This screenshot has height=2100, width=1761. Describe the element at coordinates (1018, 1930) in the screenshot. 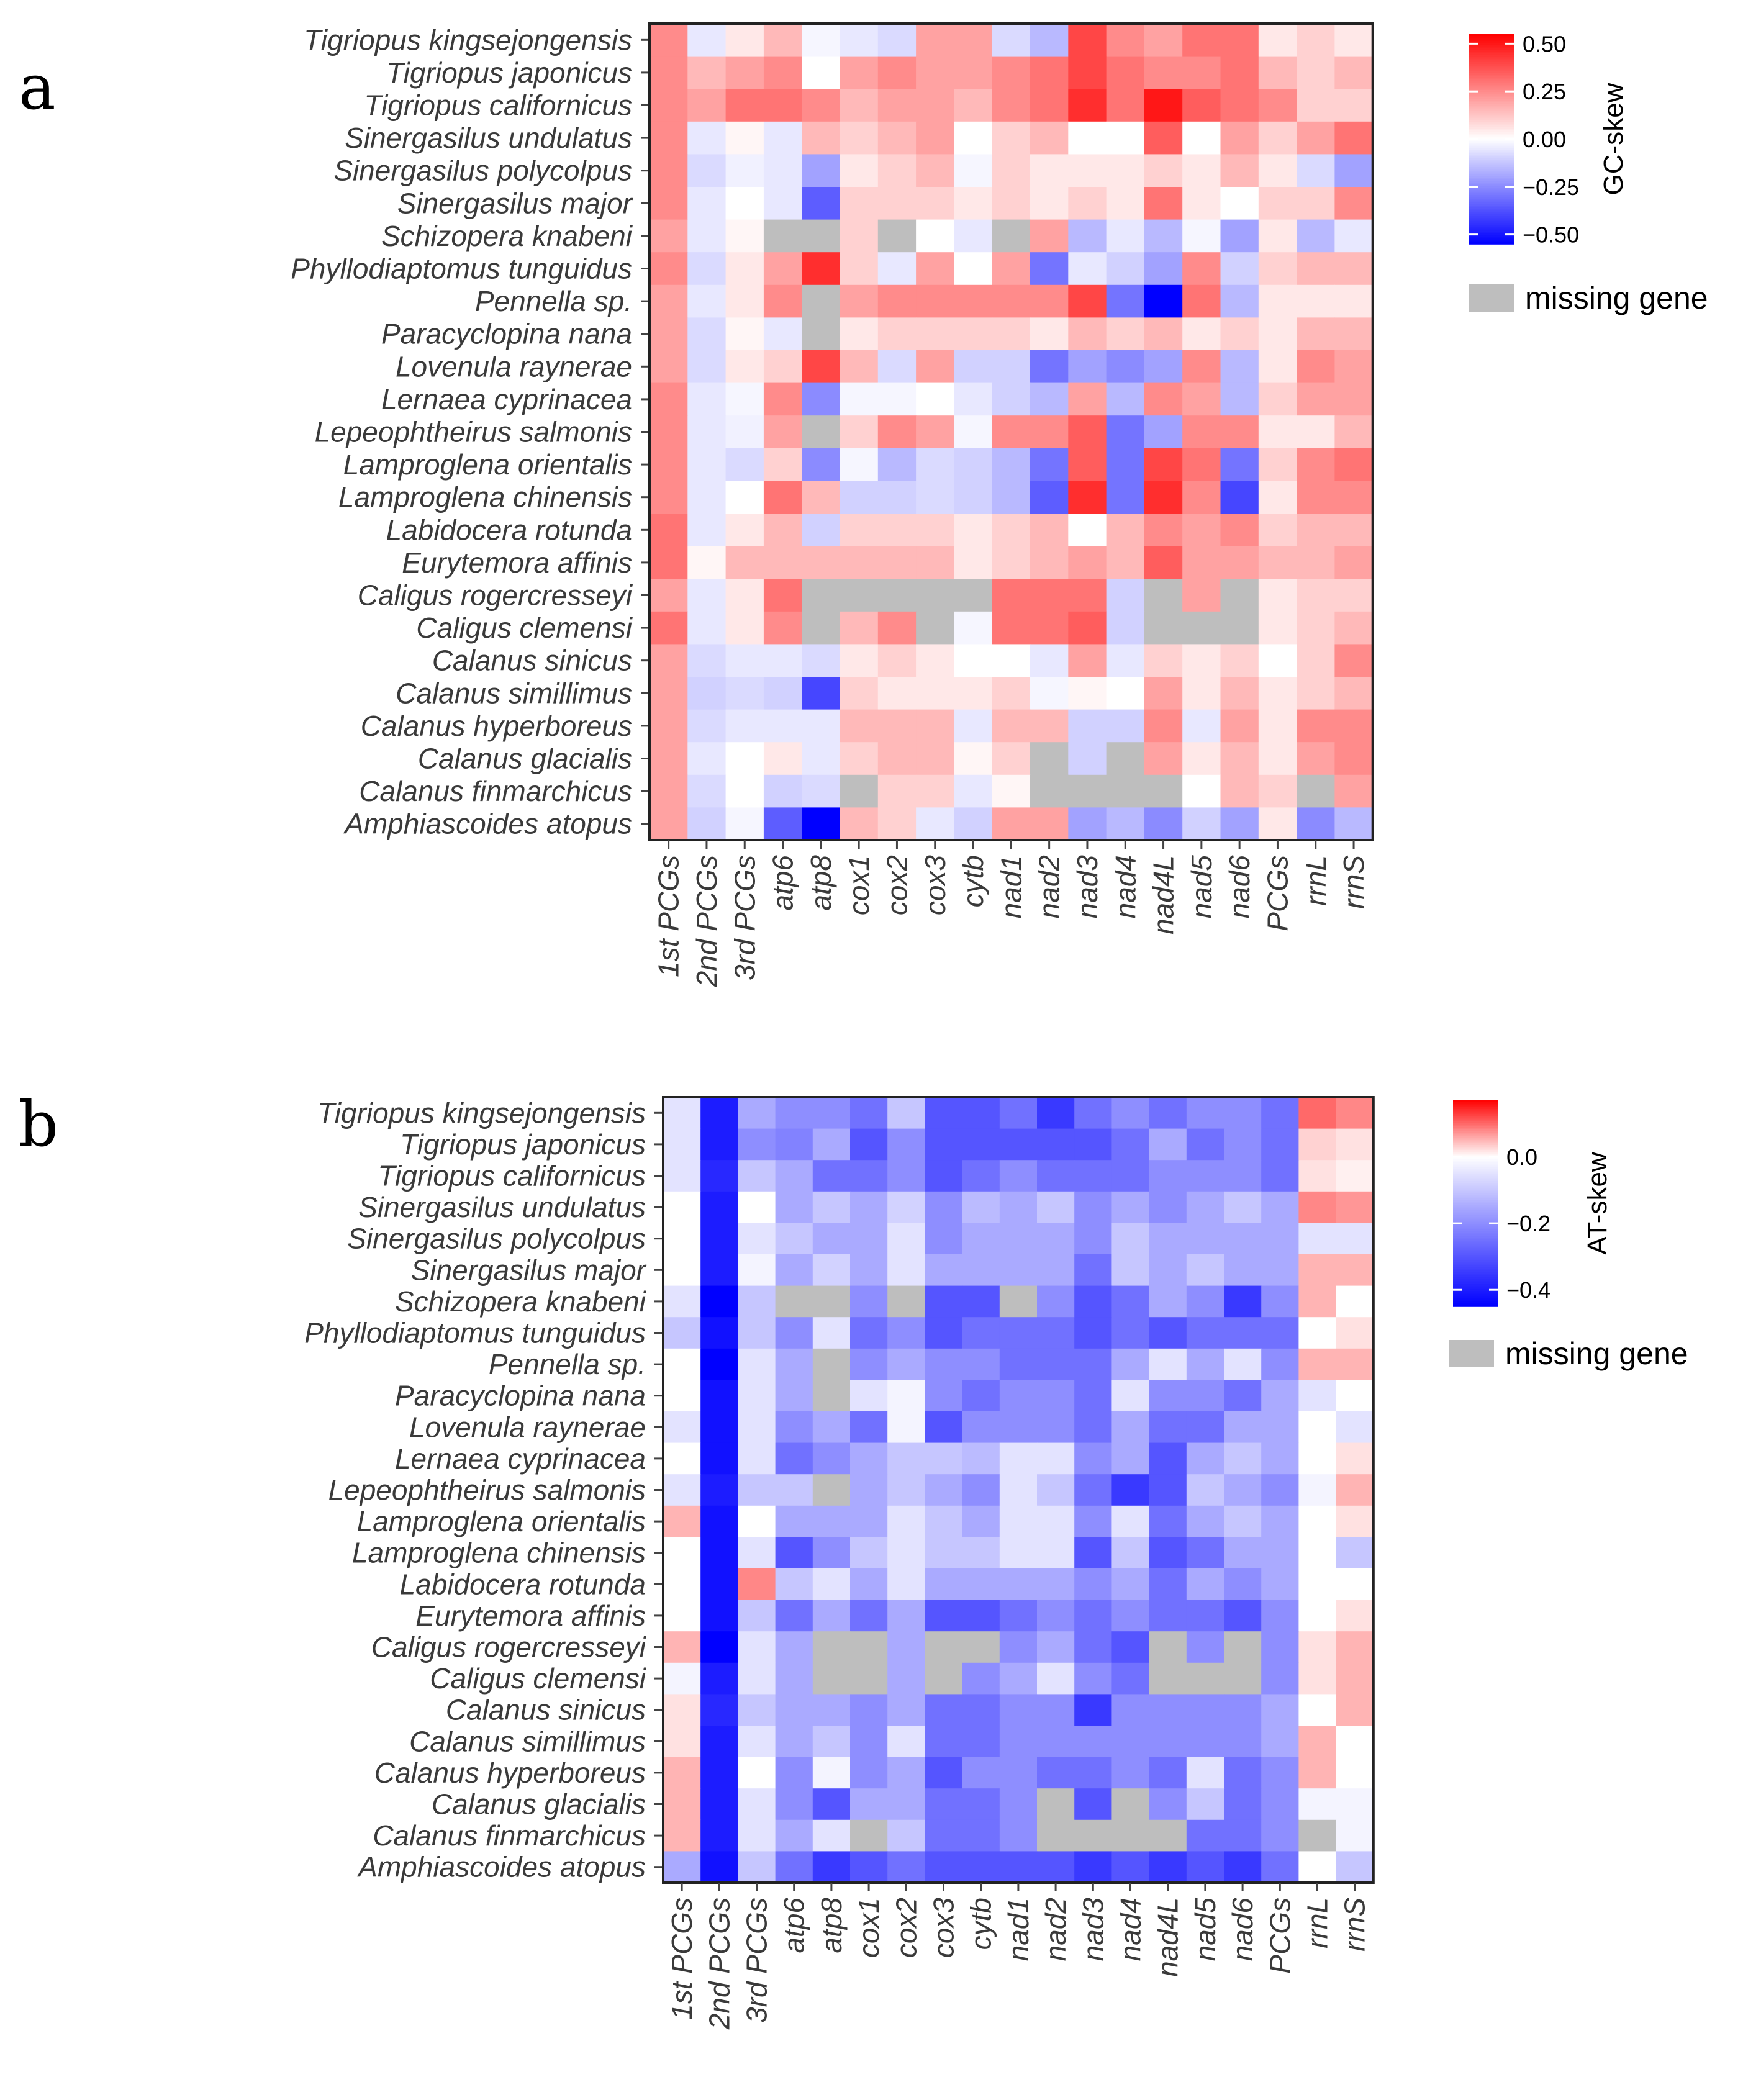

I see `column-label: nad1` at that location.